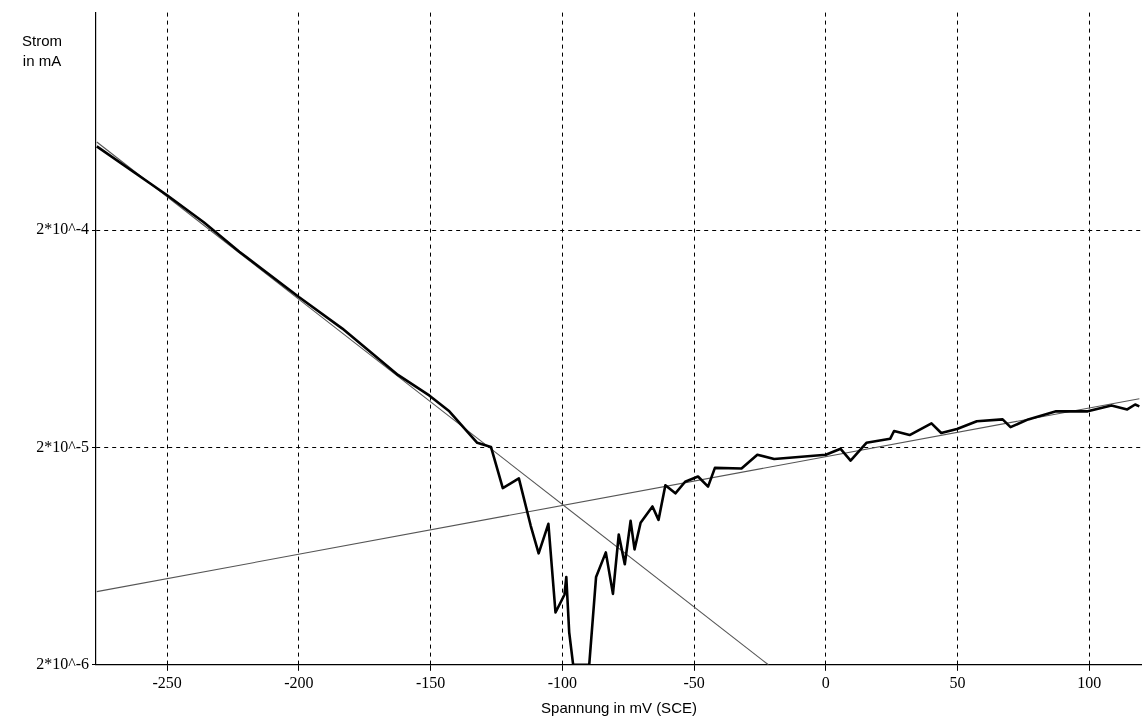 The height and width of the screenshot is (722, 1142). What do you see at coordinates (62, 663) in the screenshot?
I see `y-tick-label: 2*10^-6` at bounding box center [62, 663].